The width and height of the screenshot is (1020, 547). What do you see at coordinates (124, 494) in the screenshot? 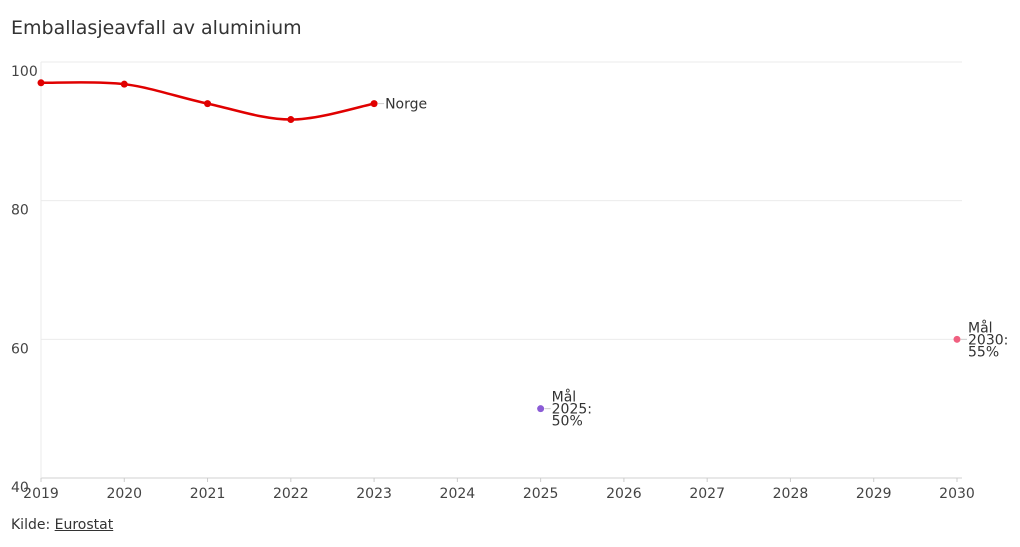
I see `x-tick-label: 2020` at bounding box center [124, 494].